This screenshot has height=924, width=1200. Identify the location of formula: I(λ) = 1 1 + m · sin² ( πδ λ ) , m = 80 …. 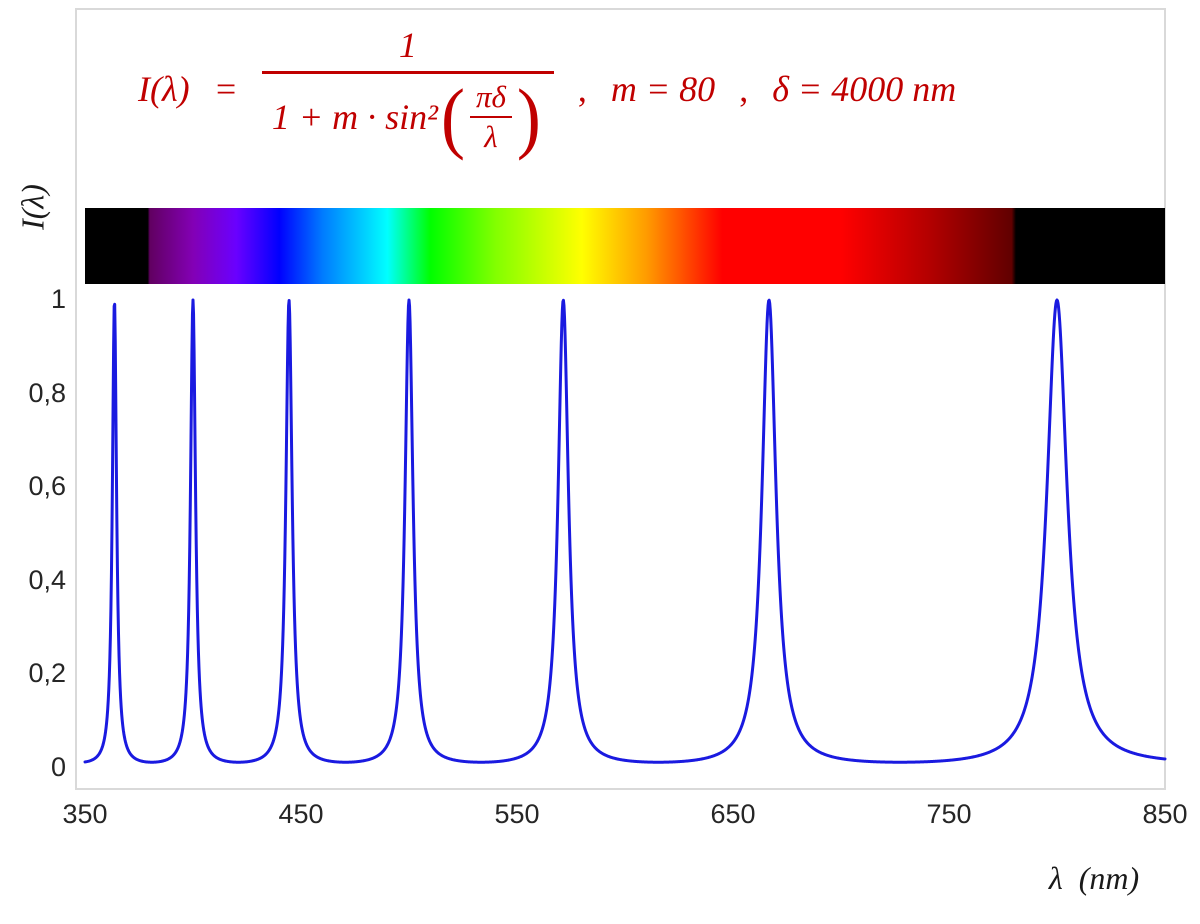
(547, 92).